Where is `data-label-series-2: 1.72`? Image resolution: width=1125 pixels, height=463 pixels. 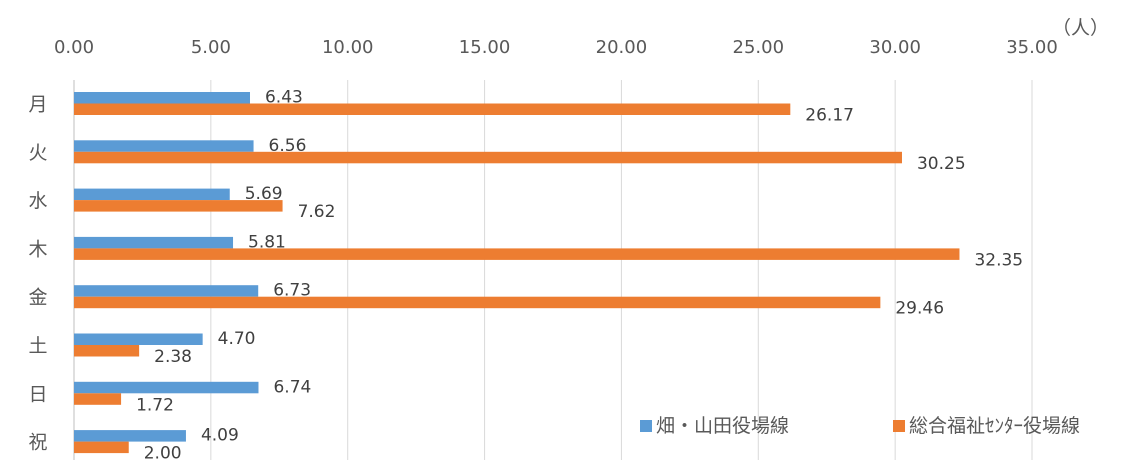 data-label-series-2: 1.72 is located at coordinates (155, 405).